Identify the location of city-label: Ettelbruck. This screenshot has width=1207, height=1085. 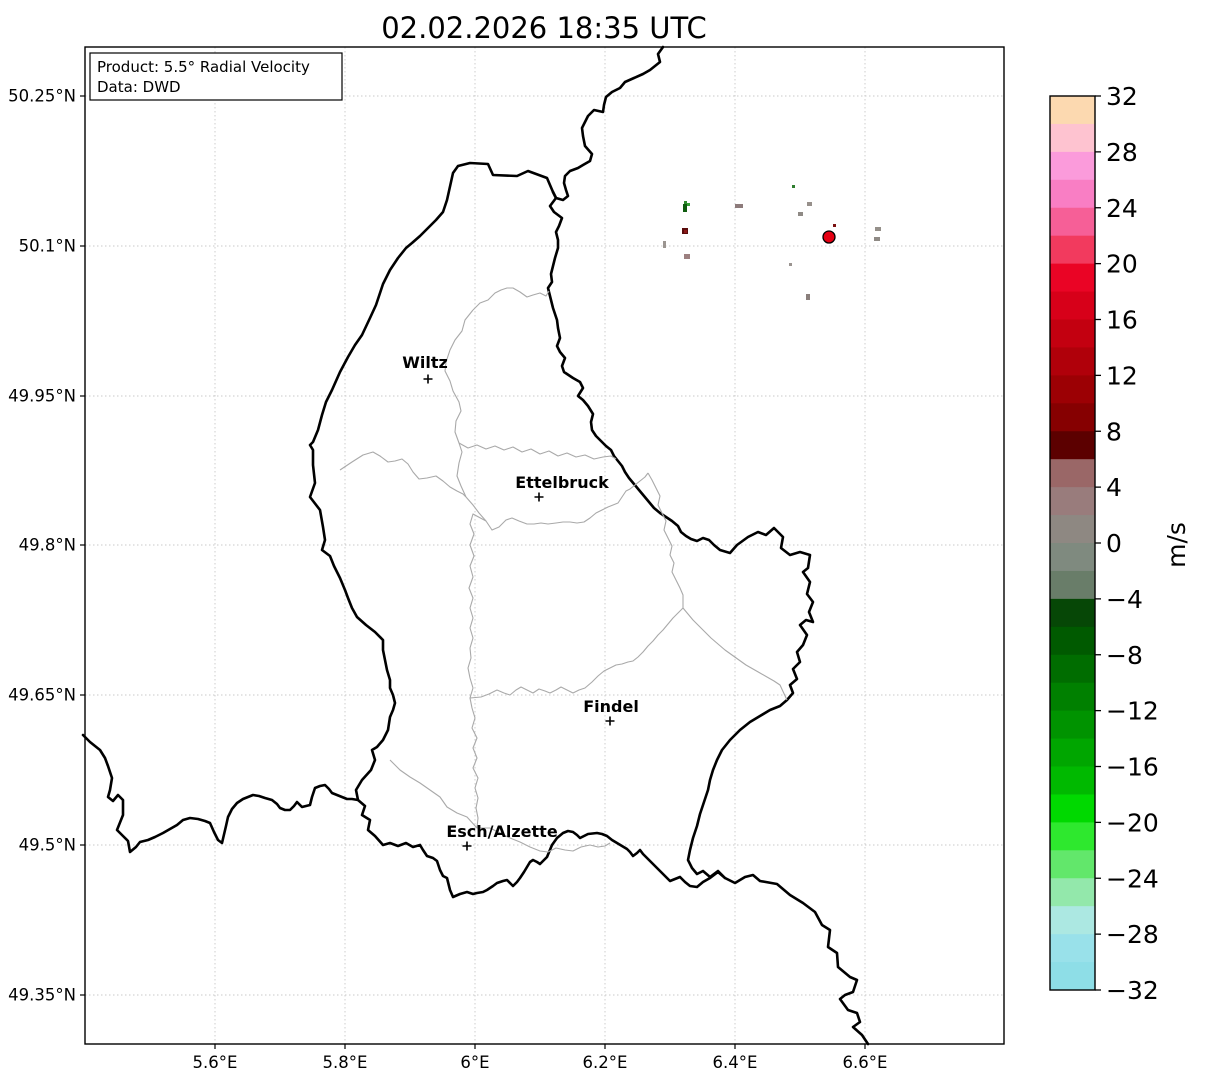
(562, 482).